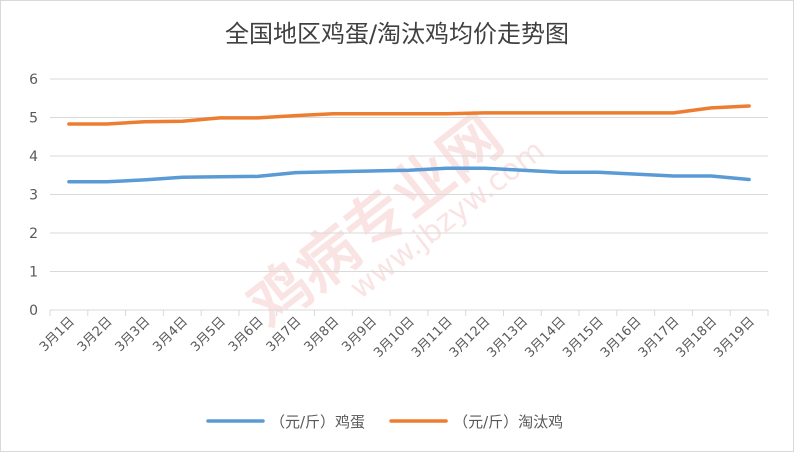 This screenshot has width=794, height=452. What do you see at coordinates (57, 334) in the screenshot?
I see `x-tick-label: 3月1日` at bounding box center [57, 334].